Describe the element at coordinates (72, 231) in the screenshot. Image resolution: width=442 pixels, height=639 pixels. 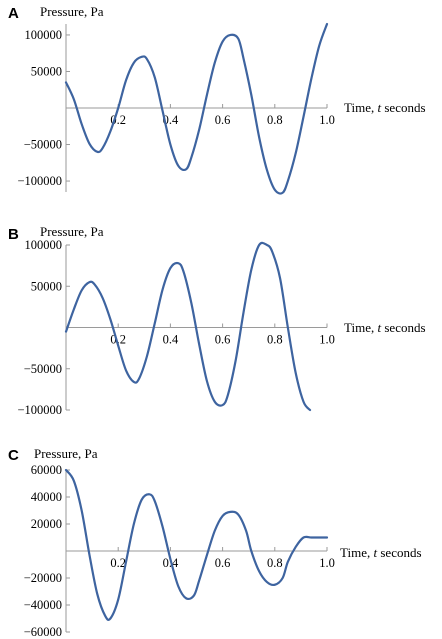
I see `panel-b-y-axis-title: Pressure, Pa` at that location.